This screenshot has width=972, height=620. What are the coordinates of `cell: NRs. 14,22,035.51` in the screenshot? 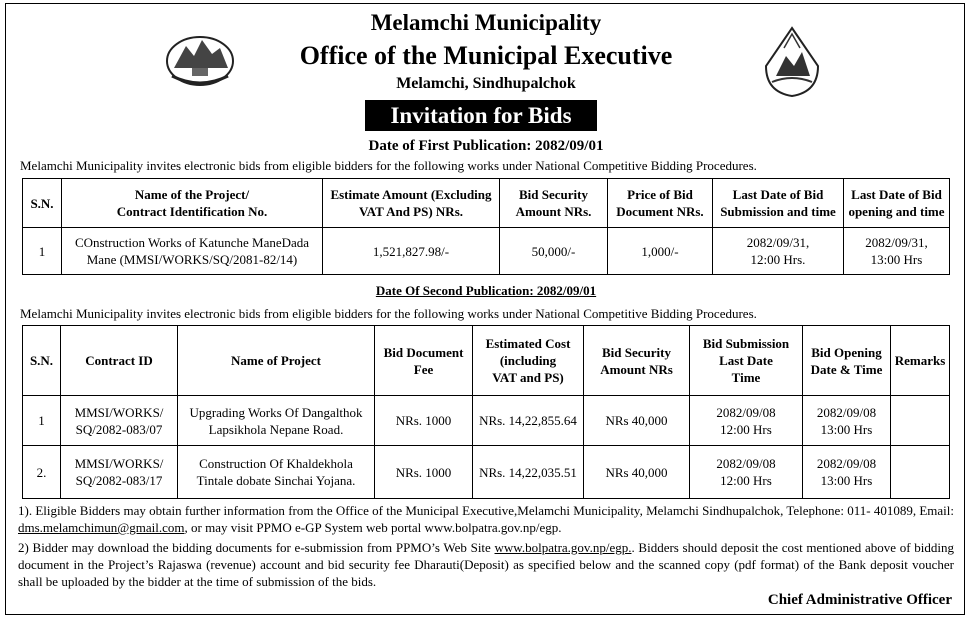 It's located at (528, 472).